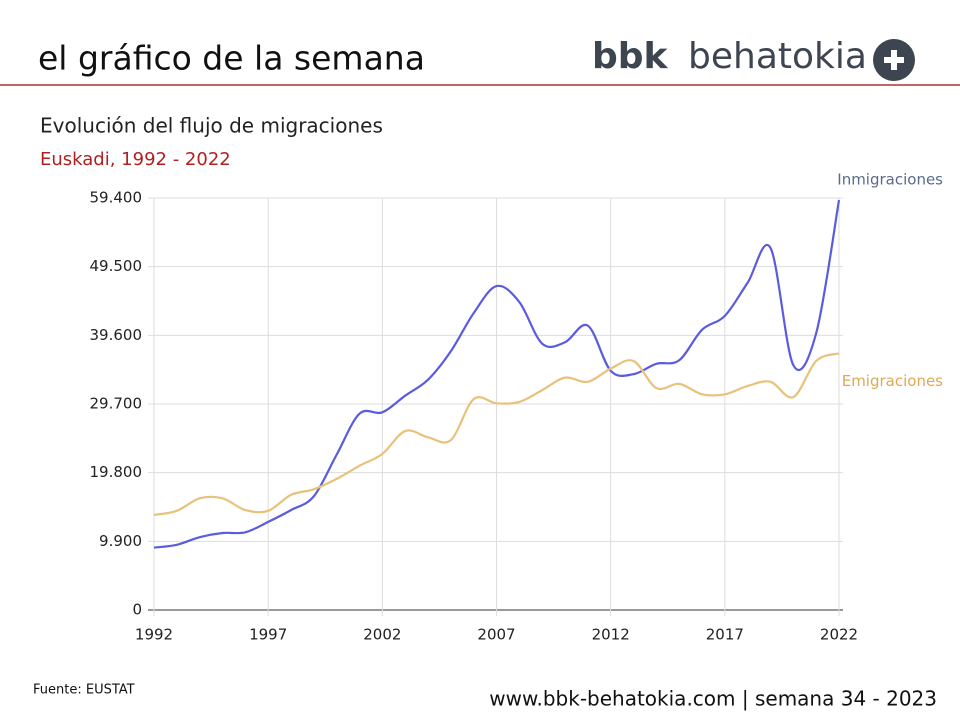 This screenshot has width=960, height=720. Describe the element at coordinates (116, 266) in the screenshot. I see `y-tick-label: 49.500` at that location.